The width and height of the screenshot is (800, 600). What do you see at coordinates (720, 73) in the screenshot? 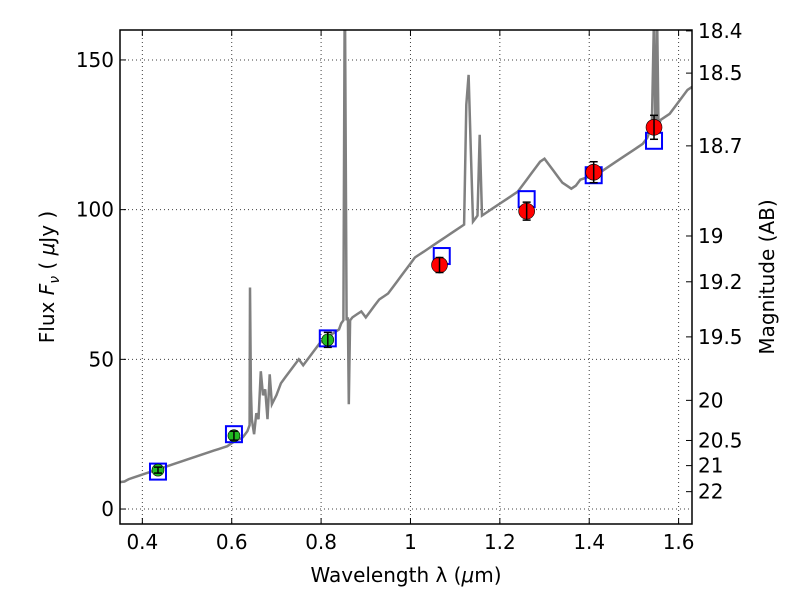
I see `y2-tick-label: 18.5` at bounding box center [720, 73].